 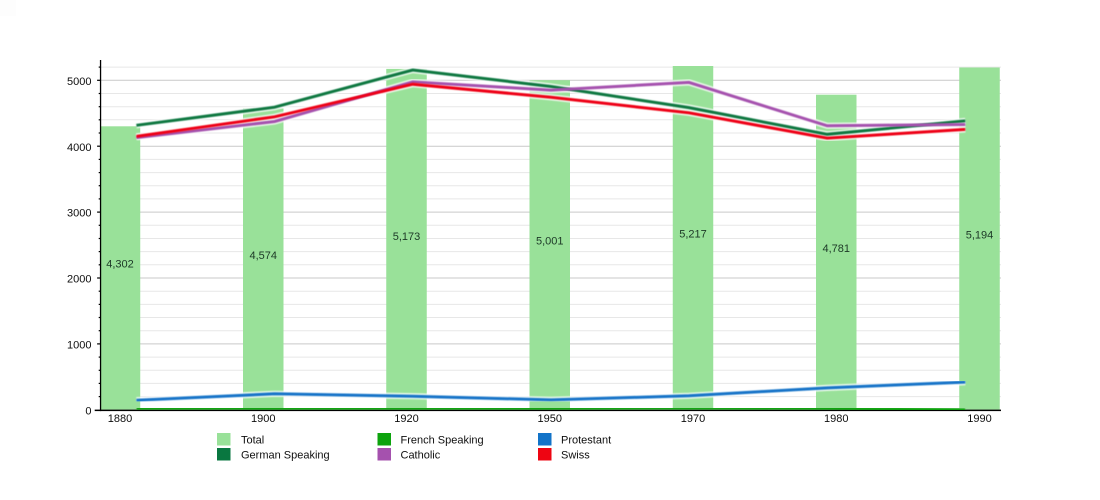 What do you see at coordinates (586, 441) in the screenshot?
I see `svg-text: Protestant` at bounding box center [586, 441].